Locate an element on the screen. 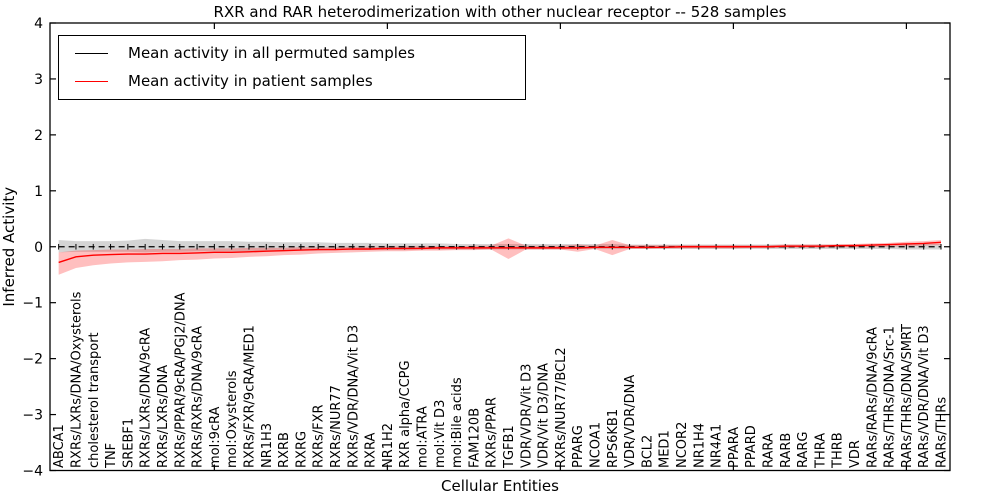 The width and height of the screenshot is (1000, 500). x-tick-label: RXR alpha/CCPG is located at coordinates (405, 414).